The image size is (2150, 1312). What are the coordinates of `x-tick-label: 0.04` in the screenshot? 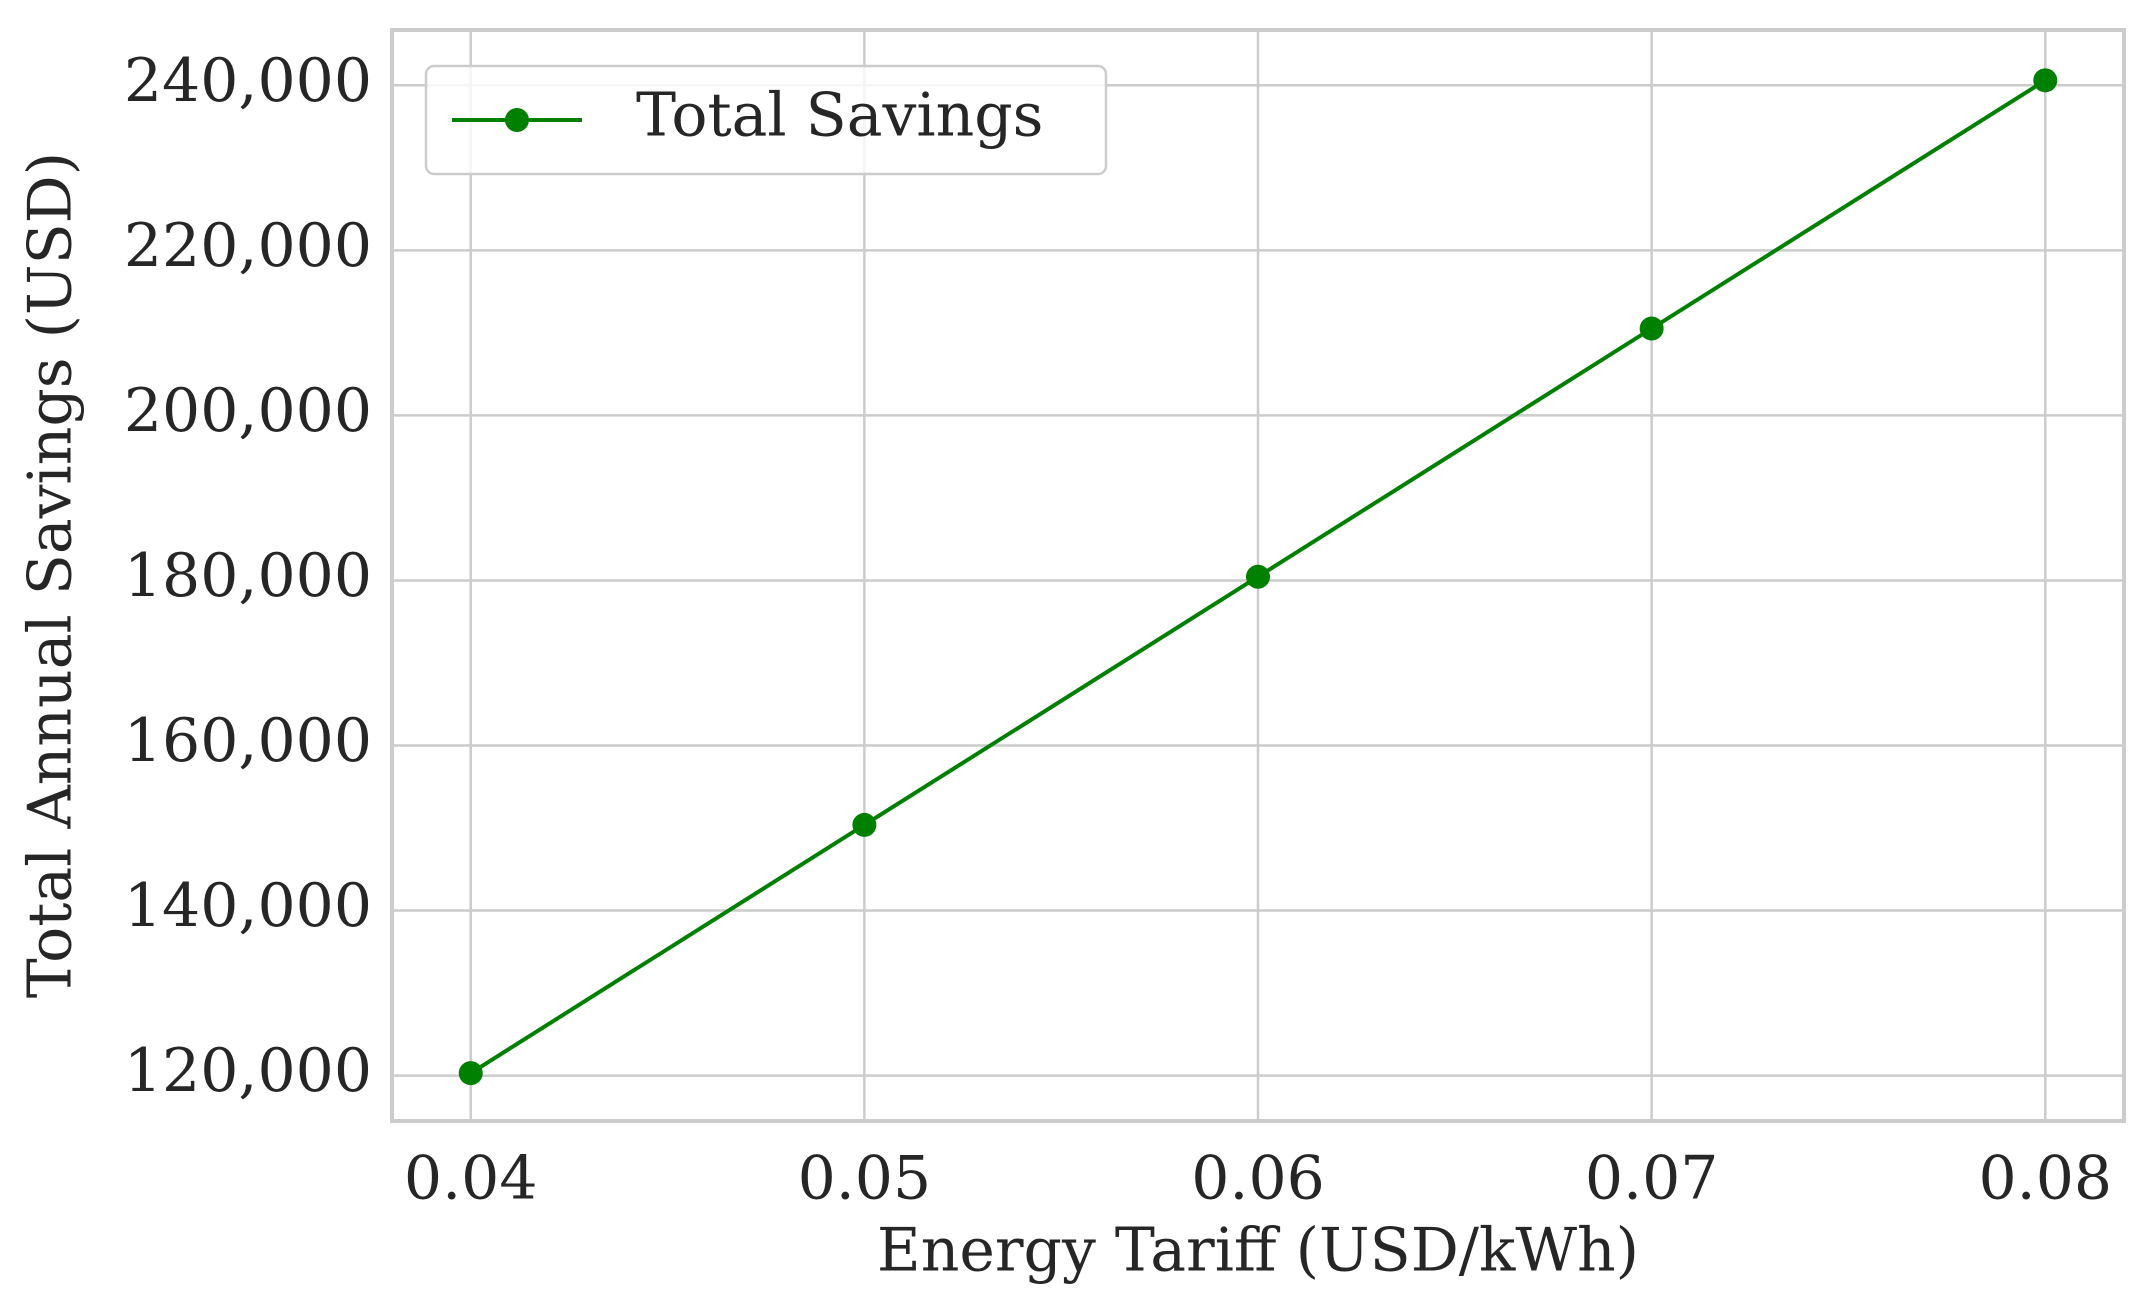 It's located at (471, 1179).